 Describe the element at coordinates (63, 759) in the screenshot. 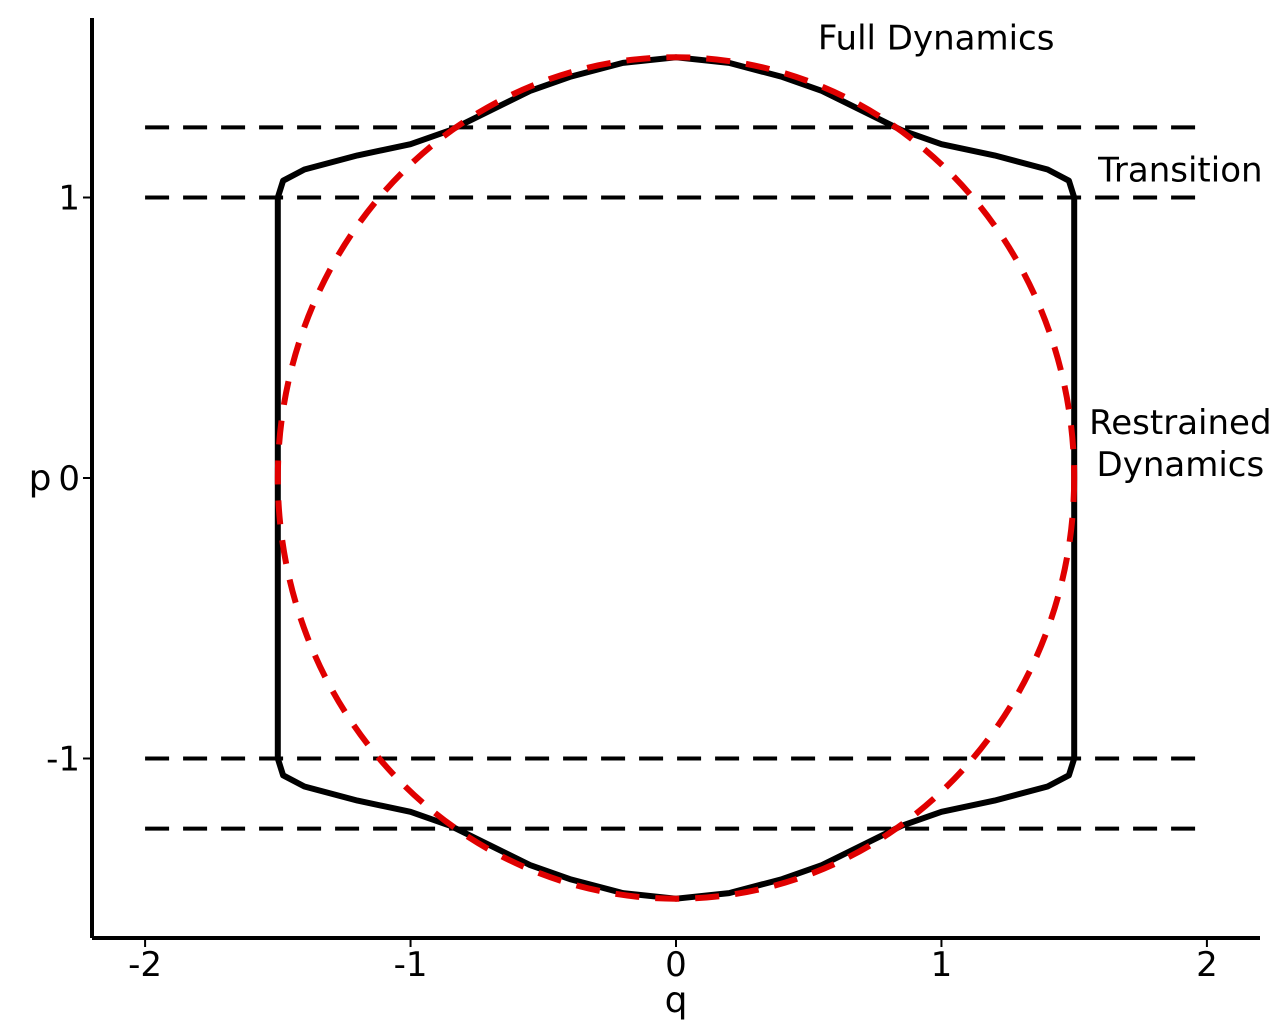

I see `y-tick-label: -1` at that location.